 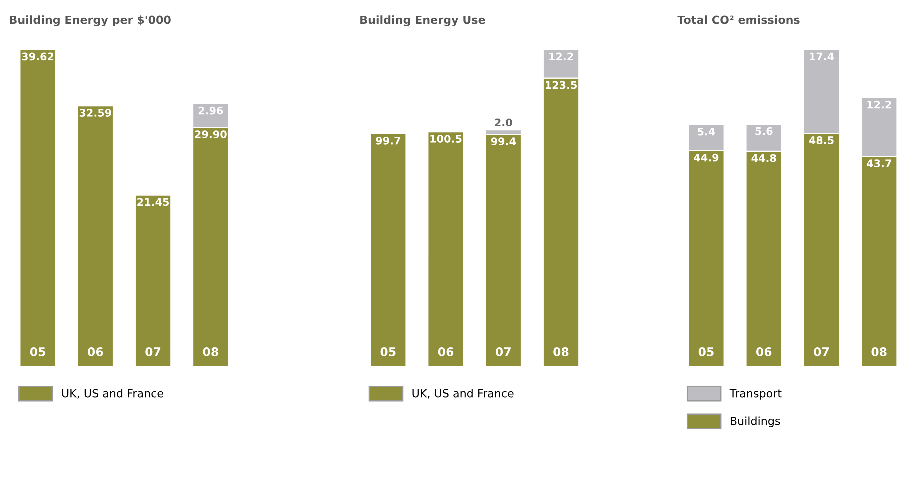 What do you see at coordinates (739, 20) in the screenshot?
I see `chart-title: Total CO² emissions` at bounding box center [739, 20].